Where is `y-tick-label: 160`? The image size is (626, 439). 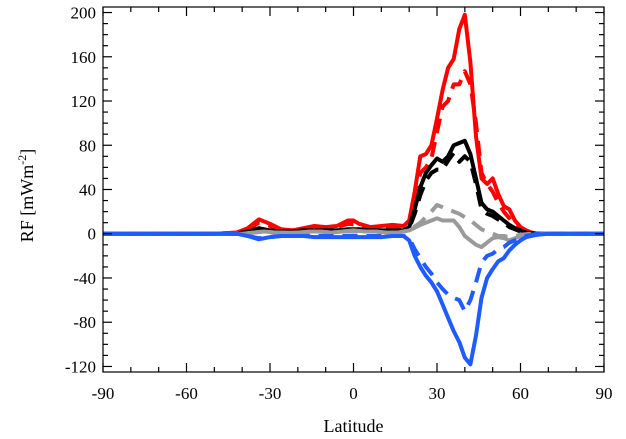
y-tick-label: 160 is located at coordinates (84, 57).